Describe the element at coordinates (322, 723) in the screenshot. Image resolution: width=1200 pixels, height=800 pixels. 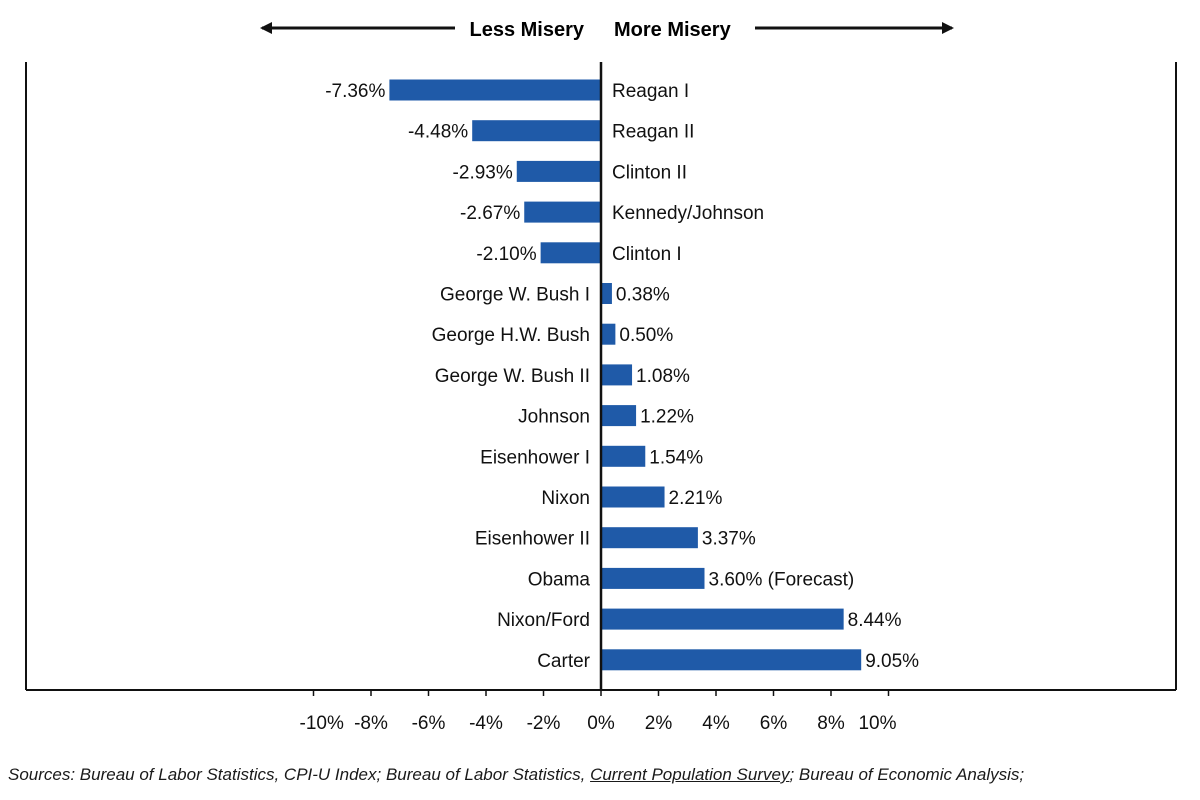
I see `x-tick-label: -10%` at that location.